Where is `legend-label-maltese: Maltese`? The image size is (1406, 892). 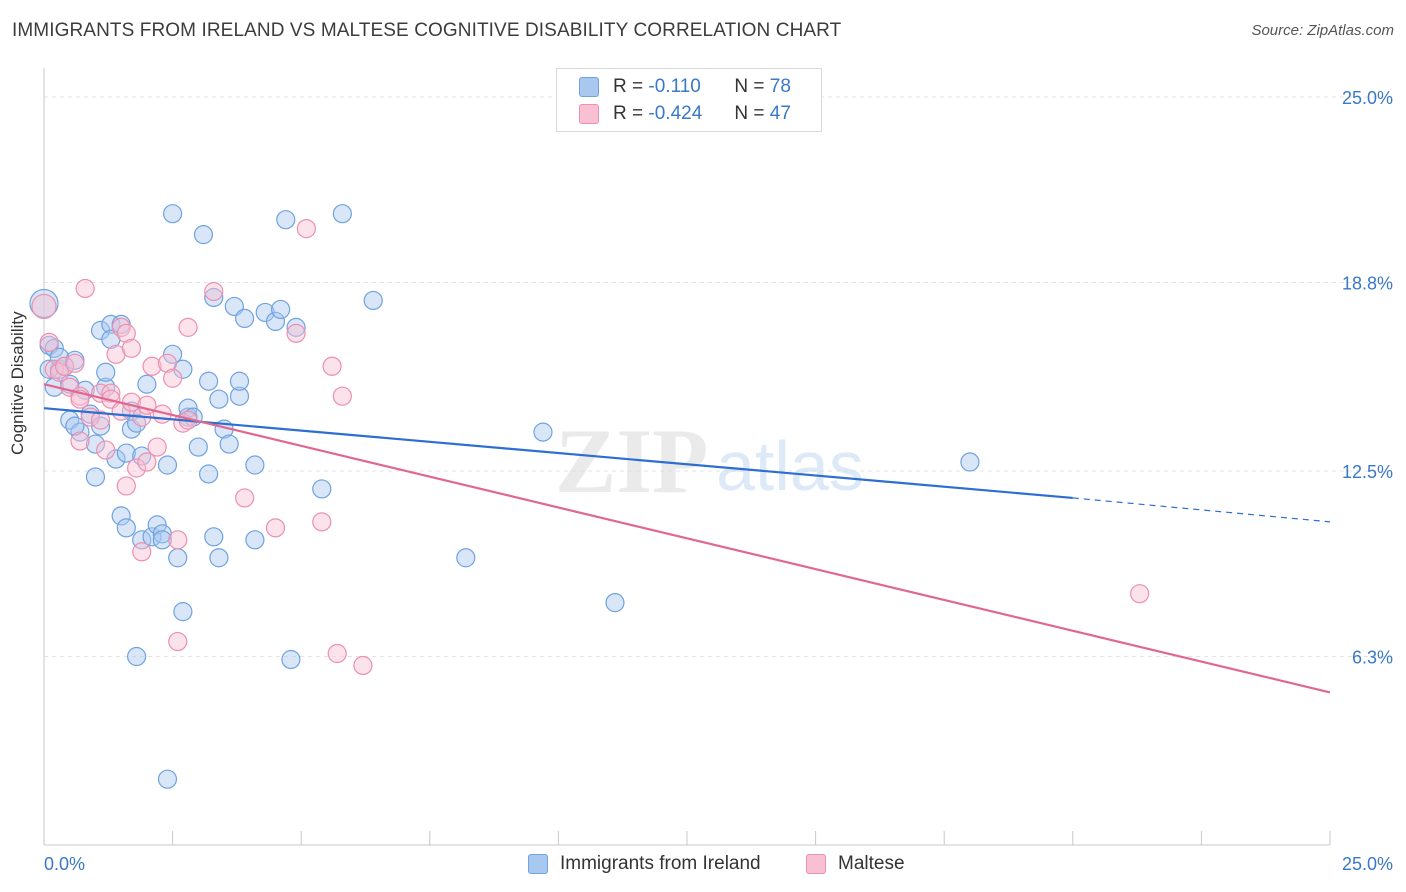 legend-label-maltese: Maltese is located at coordinates (871, 863).